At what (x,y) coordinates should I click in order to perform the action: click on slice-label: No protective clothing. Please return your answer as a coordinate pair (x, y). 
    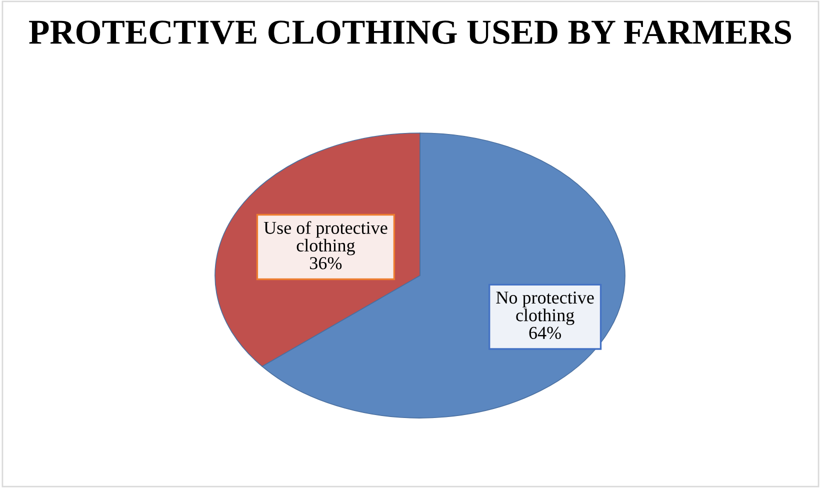
    Looking at the image, I should click on (545, 309).